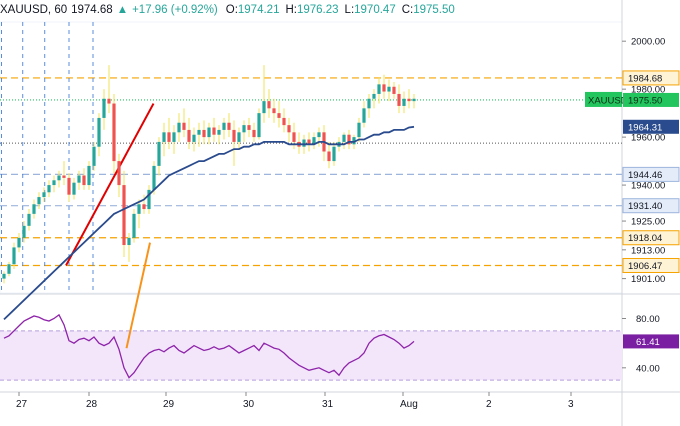 This screenshot has width=680, height=426. I want to click on level-label: 1931.40, so click(645, 206).